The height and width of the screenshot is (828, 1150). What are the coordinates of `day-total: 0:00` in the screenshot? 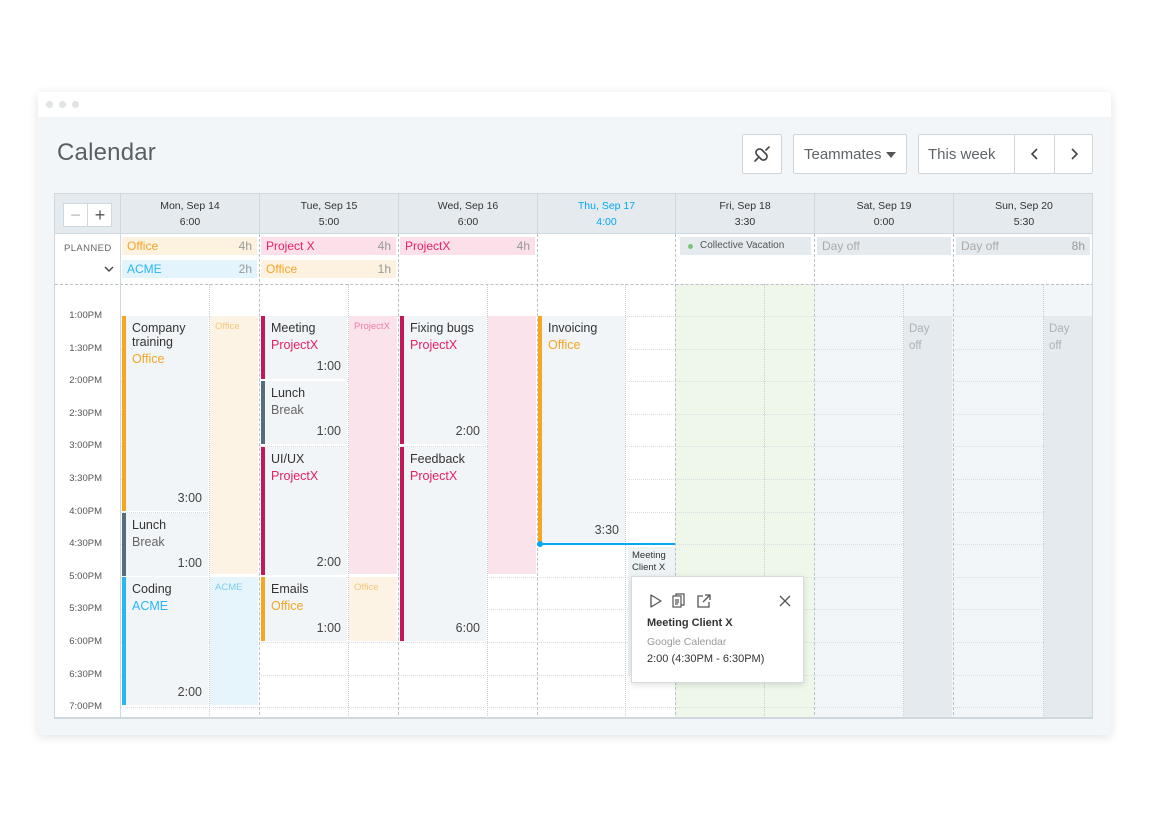 It's located at (884, 222).